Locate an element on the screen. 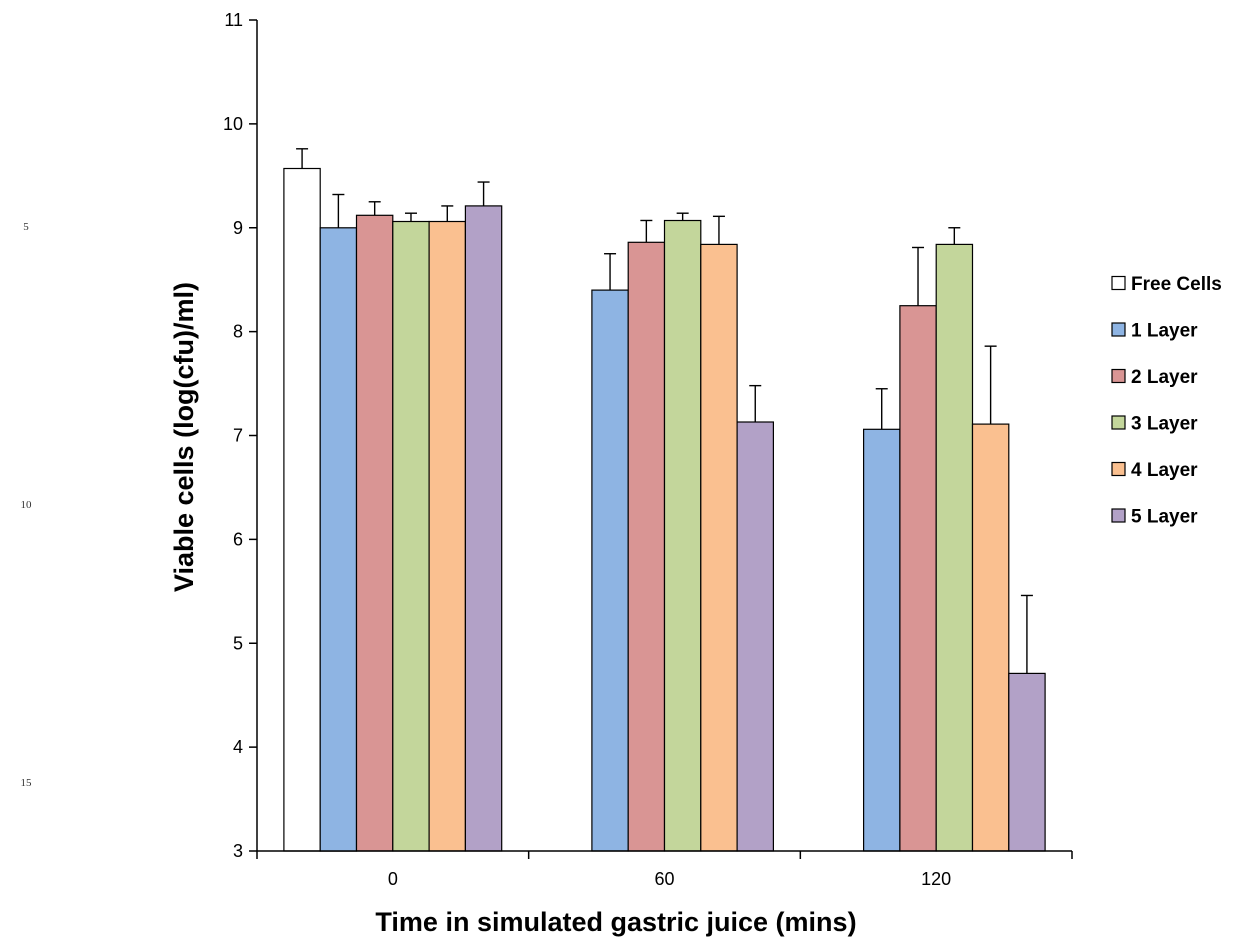  y-tick-label: 4 is located at coordinates (238, 747).